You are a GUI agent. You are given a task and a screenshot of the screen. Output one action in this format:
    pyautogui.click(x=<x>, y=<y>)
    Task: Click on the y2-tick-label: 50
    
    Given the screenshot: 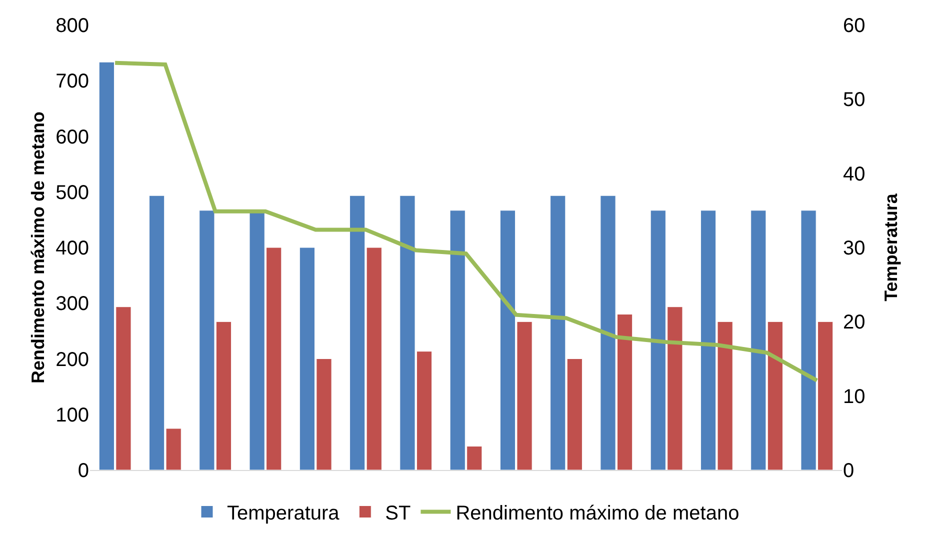 What is the action you would take?
    pyautogui.click(x=854, y=100)
    